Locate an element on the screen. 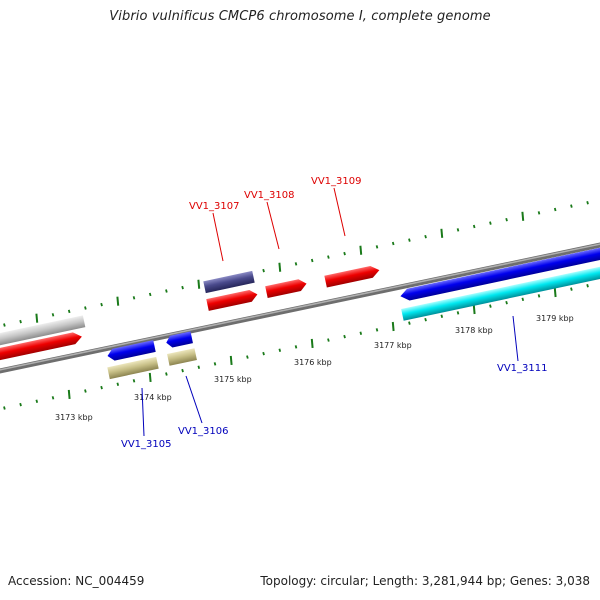  red-feature-left is located at coordinates (41, 349).